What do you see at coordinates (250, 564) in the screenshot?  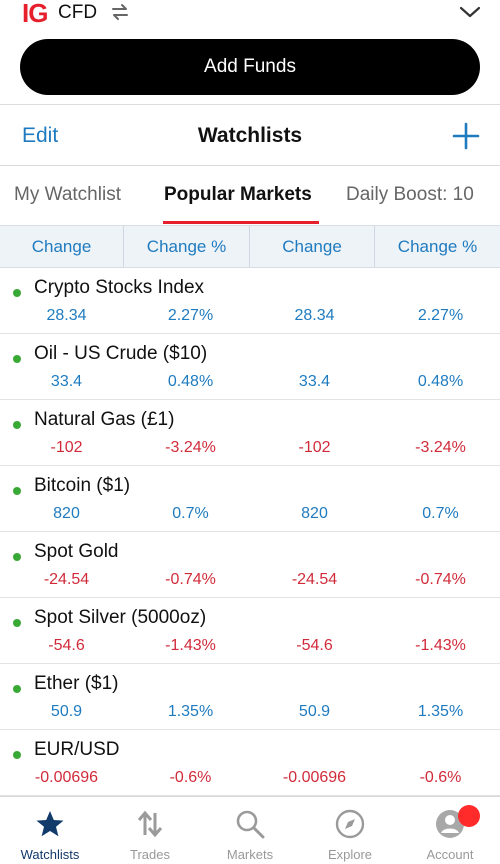 I see `market-row: Spot Gold -24.54 -0.74% -24.54 -0.74%` at bounding box center [250, 564].